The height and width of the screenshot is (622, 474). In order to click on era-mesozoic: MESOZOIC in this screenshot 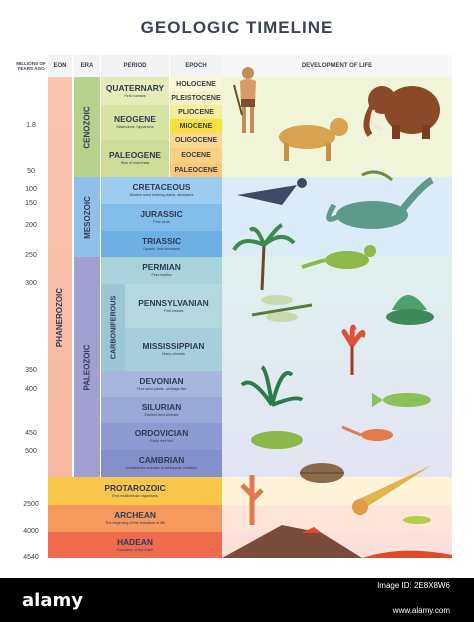, I will do `click(87, 217)`.